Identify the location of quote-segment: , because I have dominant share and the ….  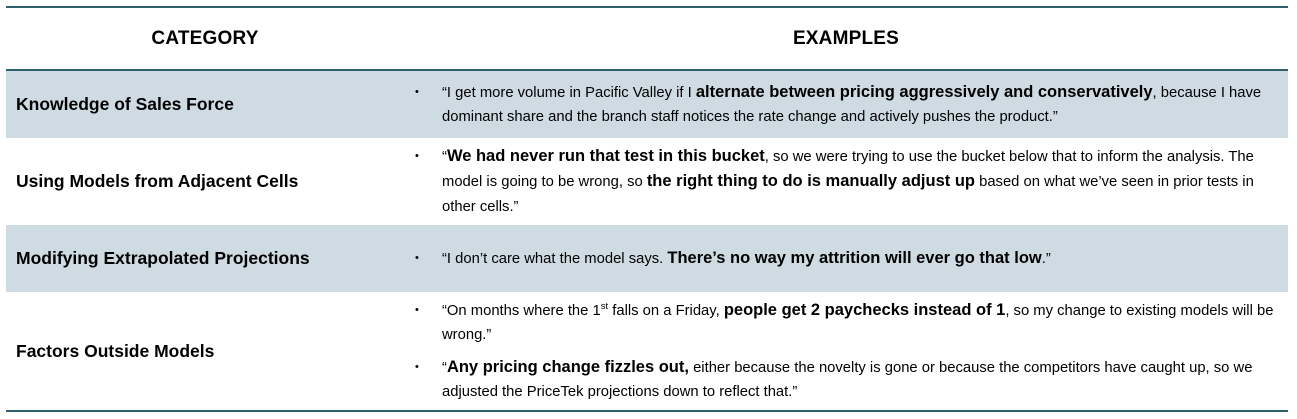
(852, 105).